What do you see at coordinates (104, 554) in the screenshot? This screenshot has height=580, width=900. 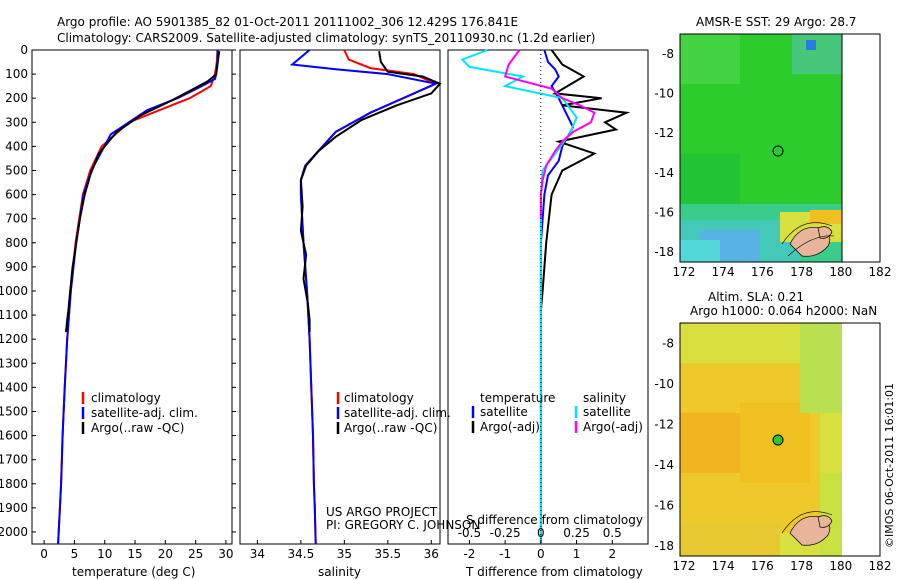 I see `x-tick-label: 10` at bounding box center [104, 554].